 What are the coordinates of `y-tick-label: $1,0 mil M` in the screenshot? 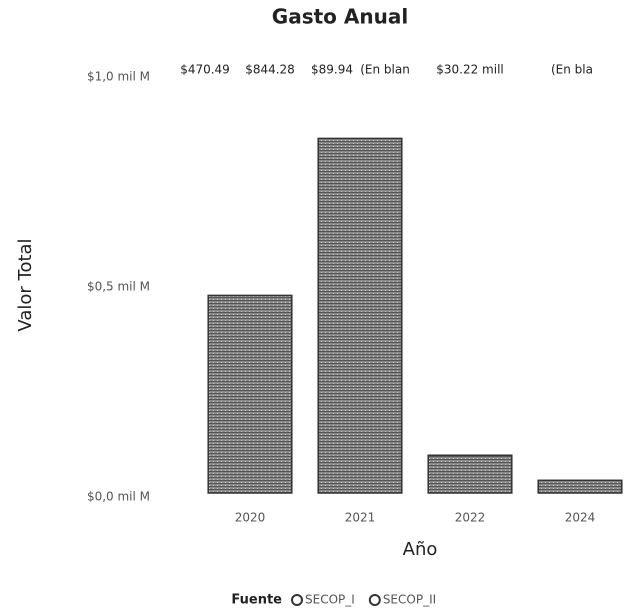 It's located at (118, 77).